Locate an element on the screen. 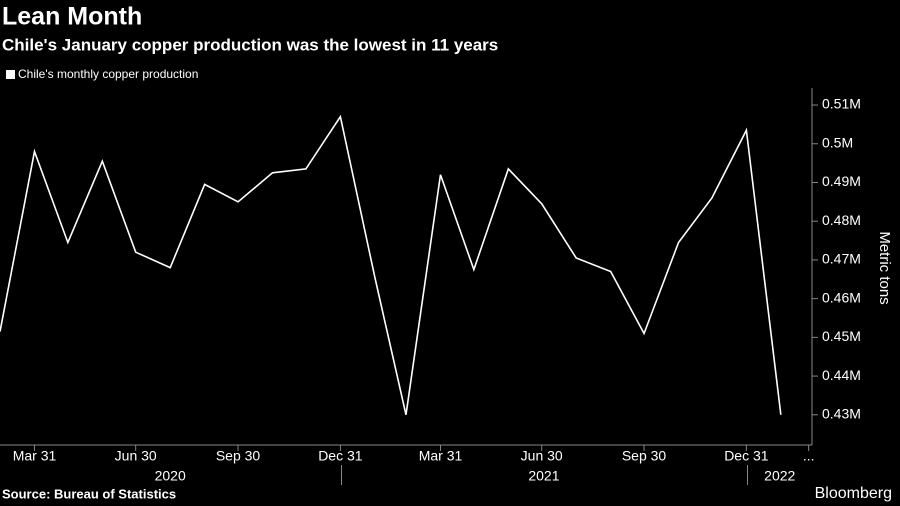 The height and width of the screenshot is (506, 900). y-axis-label: Metric tons is located at coordinates (884, 267).